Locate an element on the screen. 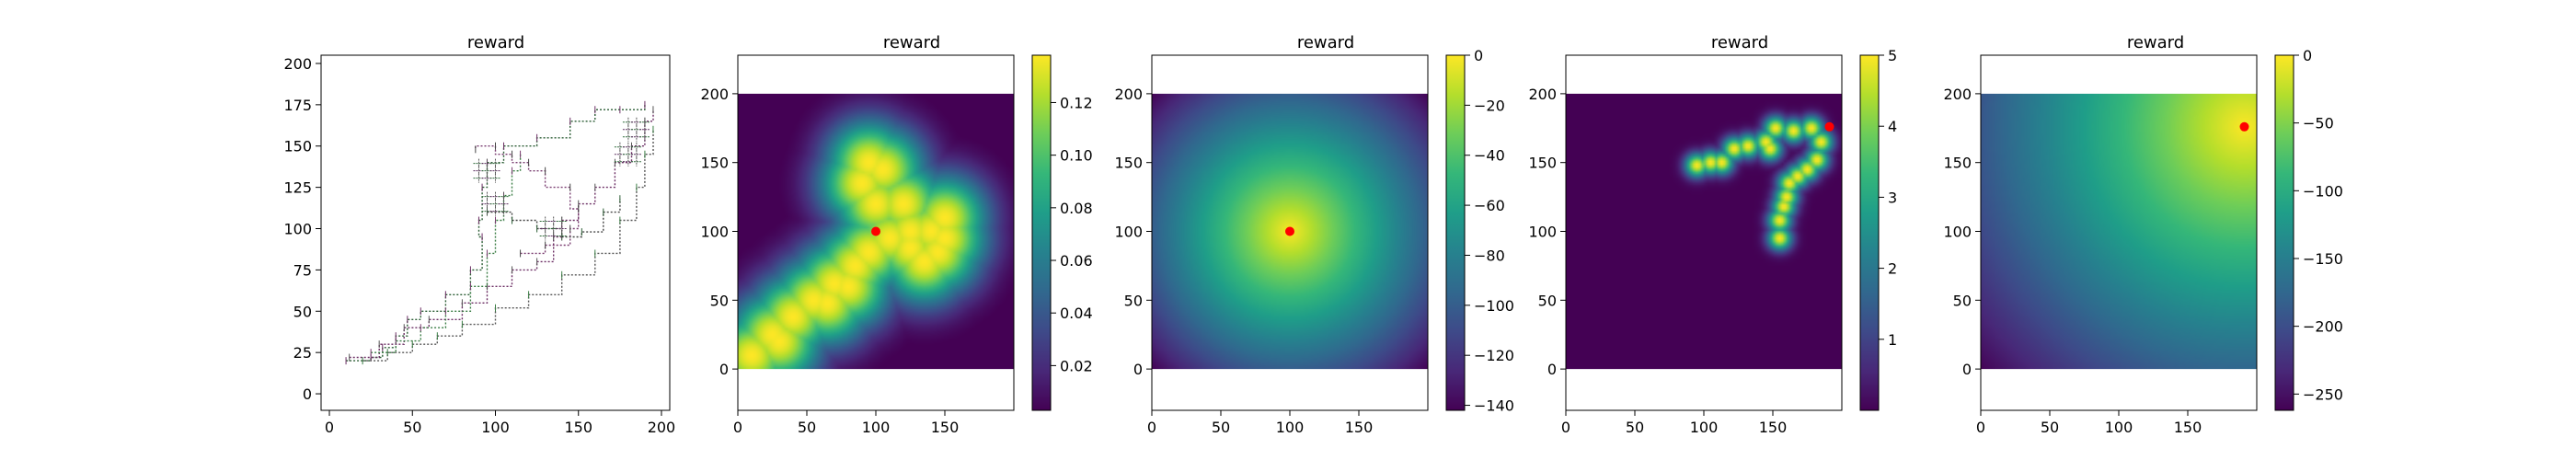 The width and height of the screenshot is (2576, 460). panel-2: reward is located at coordinates (911, 42).